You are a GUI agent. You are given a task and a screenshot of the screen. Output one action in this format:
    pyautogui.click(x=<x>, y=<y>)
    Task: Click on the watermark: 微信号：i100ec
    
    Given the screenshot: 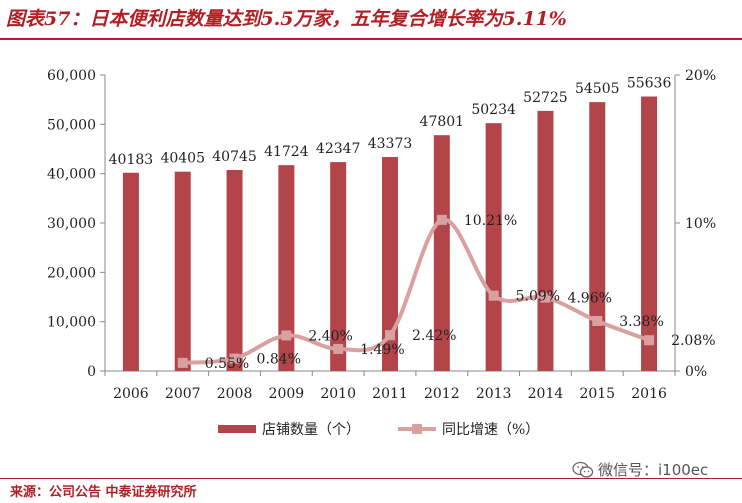 What is the action you would take?
    pyautogui.click(x=640, y=469)
    